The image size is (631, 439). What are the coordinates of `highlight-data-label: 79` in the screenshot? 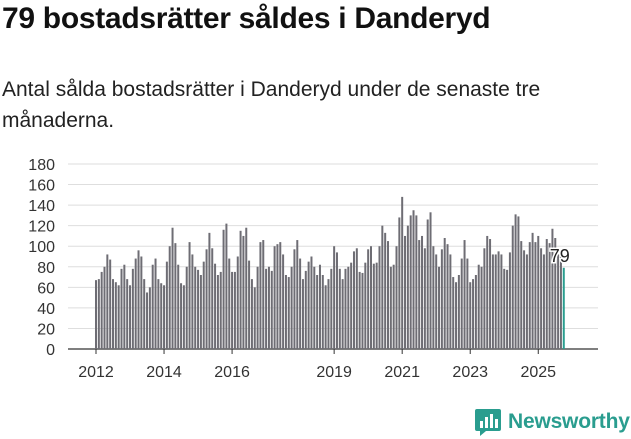 It's located at (560, 256).